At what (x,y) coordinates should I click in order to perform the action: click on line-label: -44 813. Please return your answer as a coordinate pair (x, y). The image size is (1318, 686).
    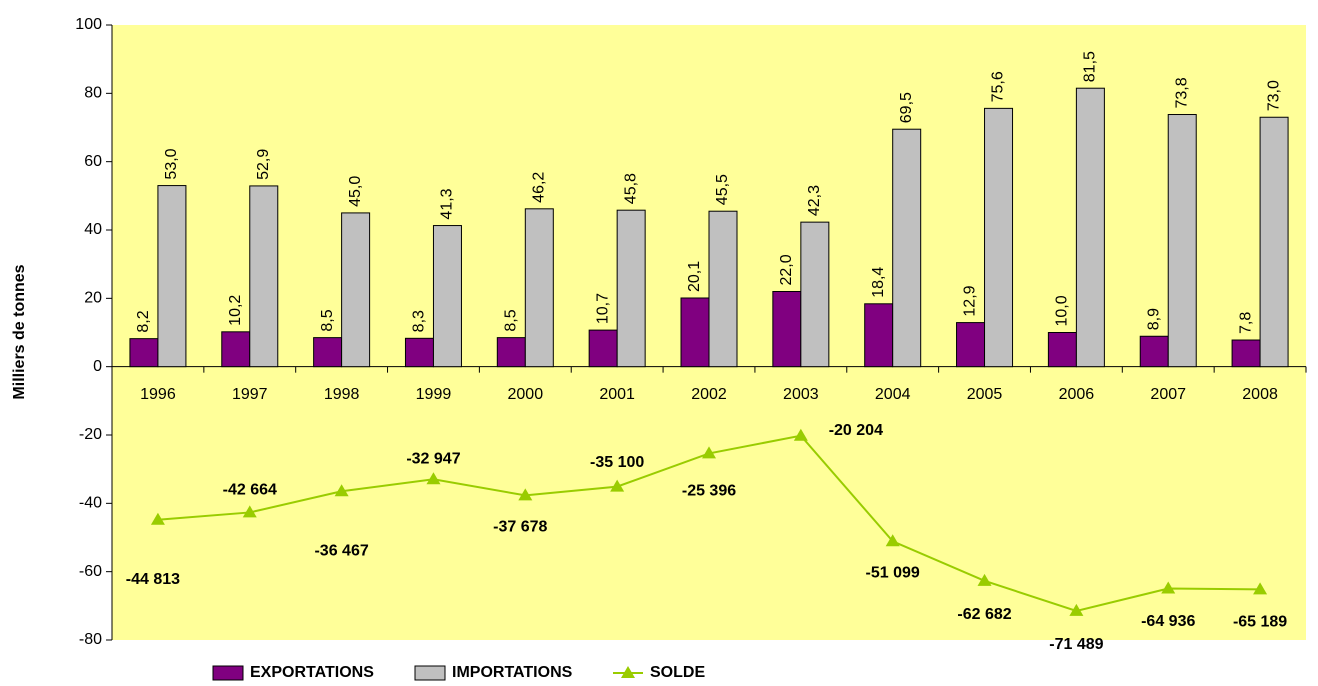
    Looking at the image, I should click on (153, 579).